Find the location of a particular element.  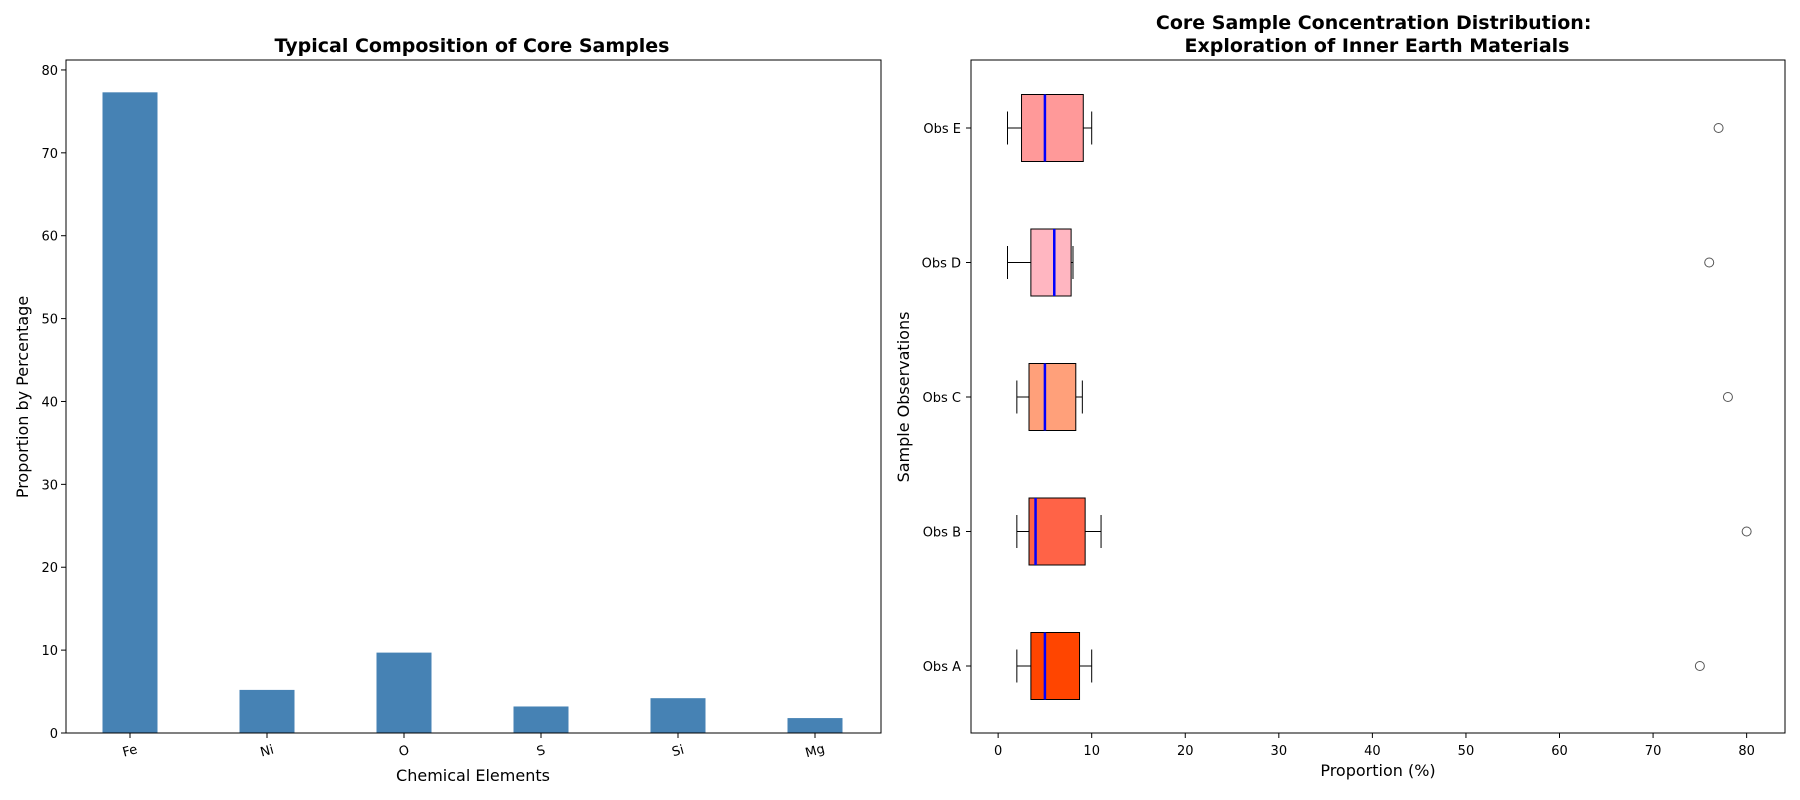

x-tick-label-20: 20 is located at coordinates (1185, 751).